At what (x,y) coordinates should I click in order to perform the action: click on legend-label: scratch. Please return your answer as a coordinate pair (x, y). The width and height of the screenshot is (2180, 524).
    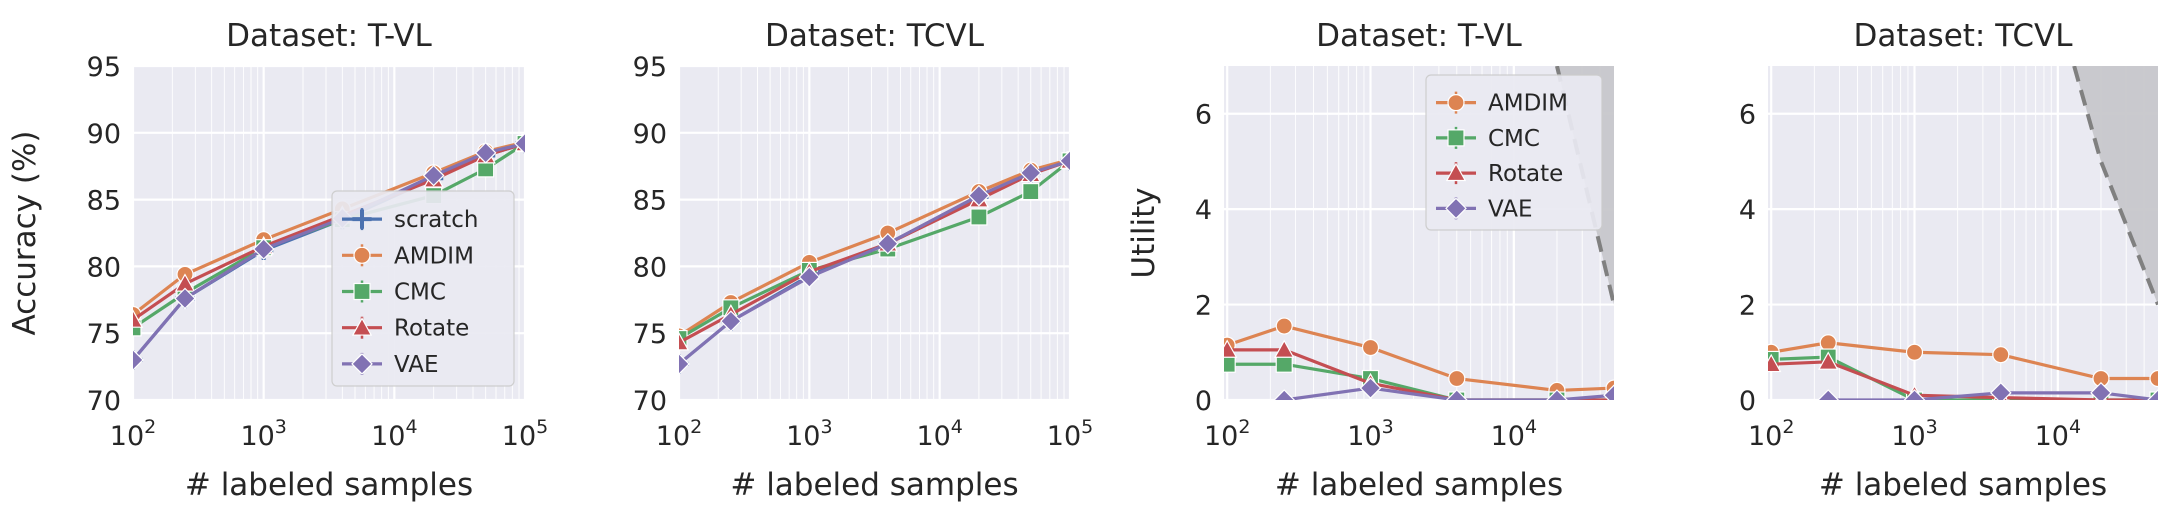
    Looking at the image, I should click on (436, 220).